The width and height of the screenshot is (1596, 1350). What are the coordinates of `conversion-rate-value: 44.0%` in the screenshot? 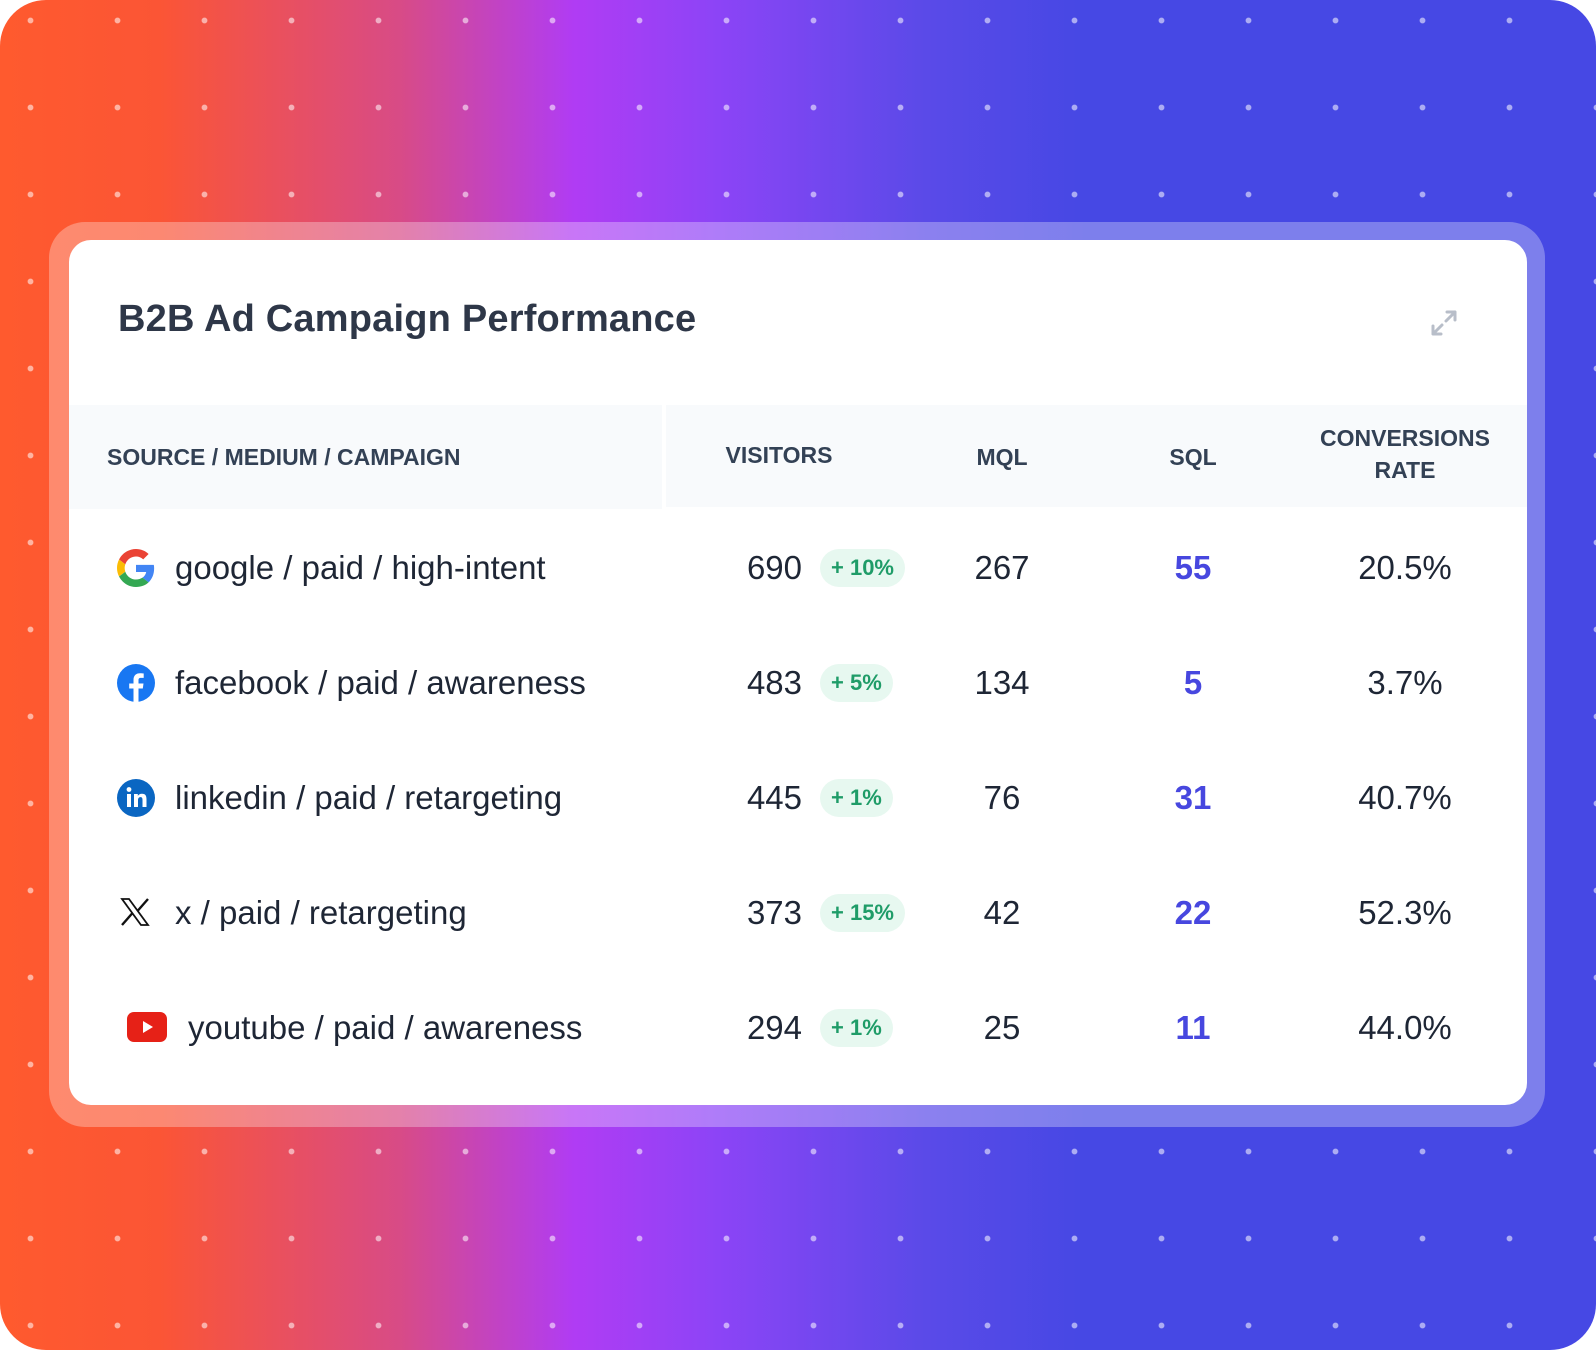 It's located at (1405, 1027).